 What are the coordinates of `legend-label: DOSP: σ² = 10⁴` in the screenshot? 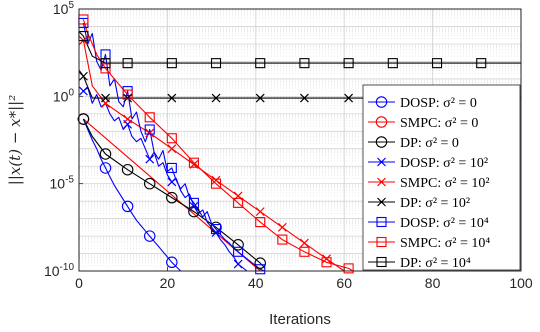 It's located at (444, 223).